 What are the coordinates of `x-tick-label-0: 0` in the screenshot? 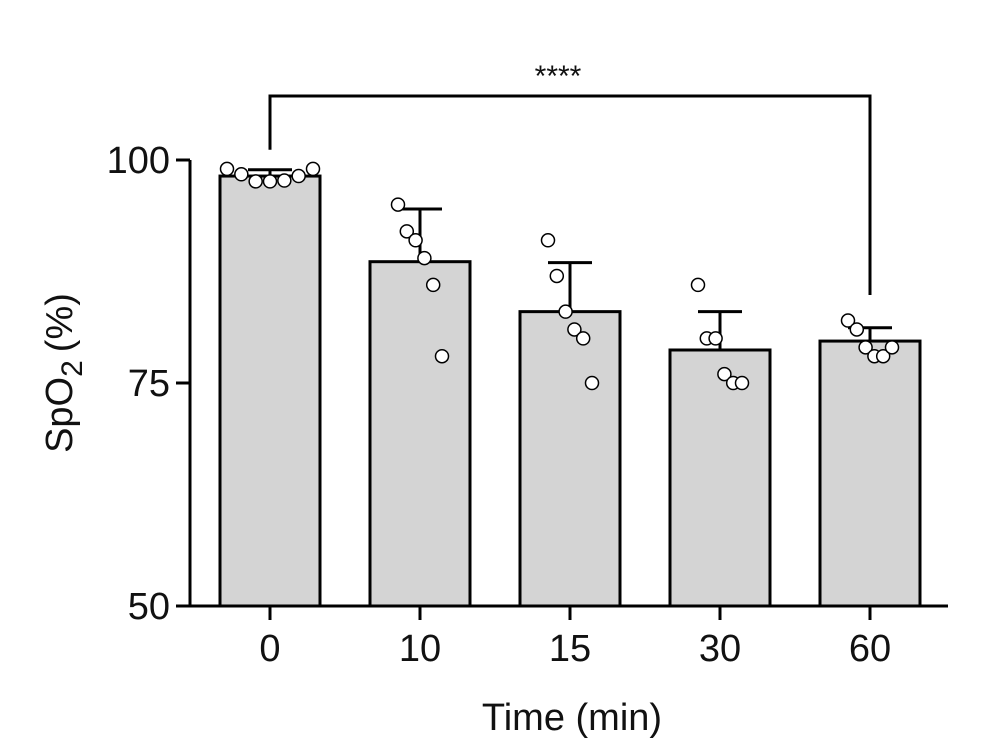 It's located at (269, 649).